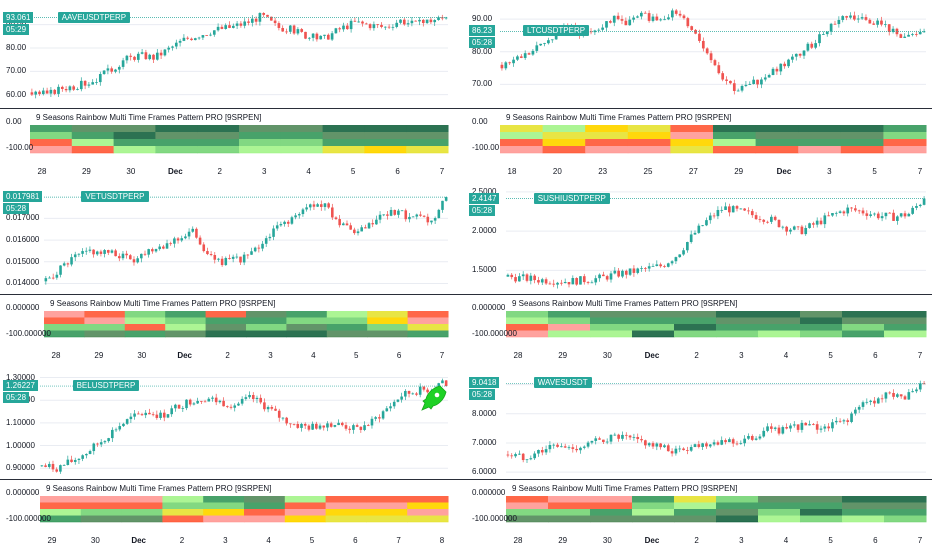  I want to click on y-tick-label: 80.00, so click(16, 47).